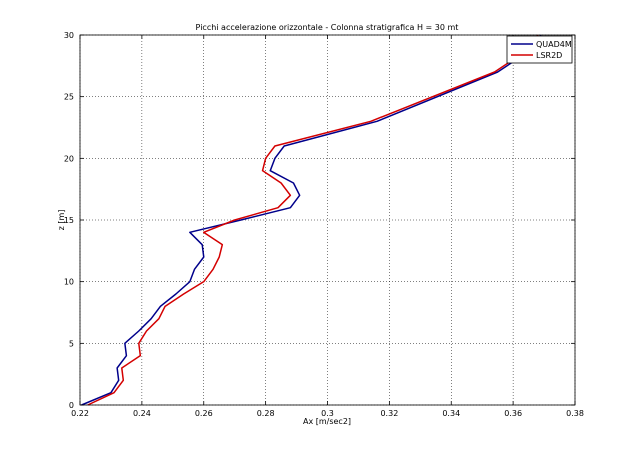  What do you see at coordinates (389, 413) in the screenshot?
I see `x-tick-label: 0.32` at bounding box center [389, 413].